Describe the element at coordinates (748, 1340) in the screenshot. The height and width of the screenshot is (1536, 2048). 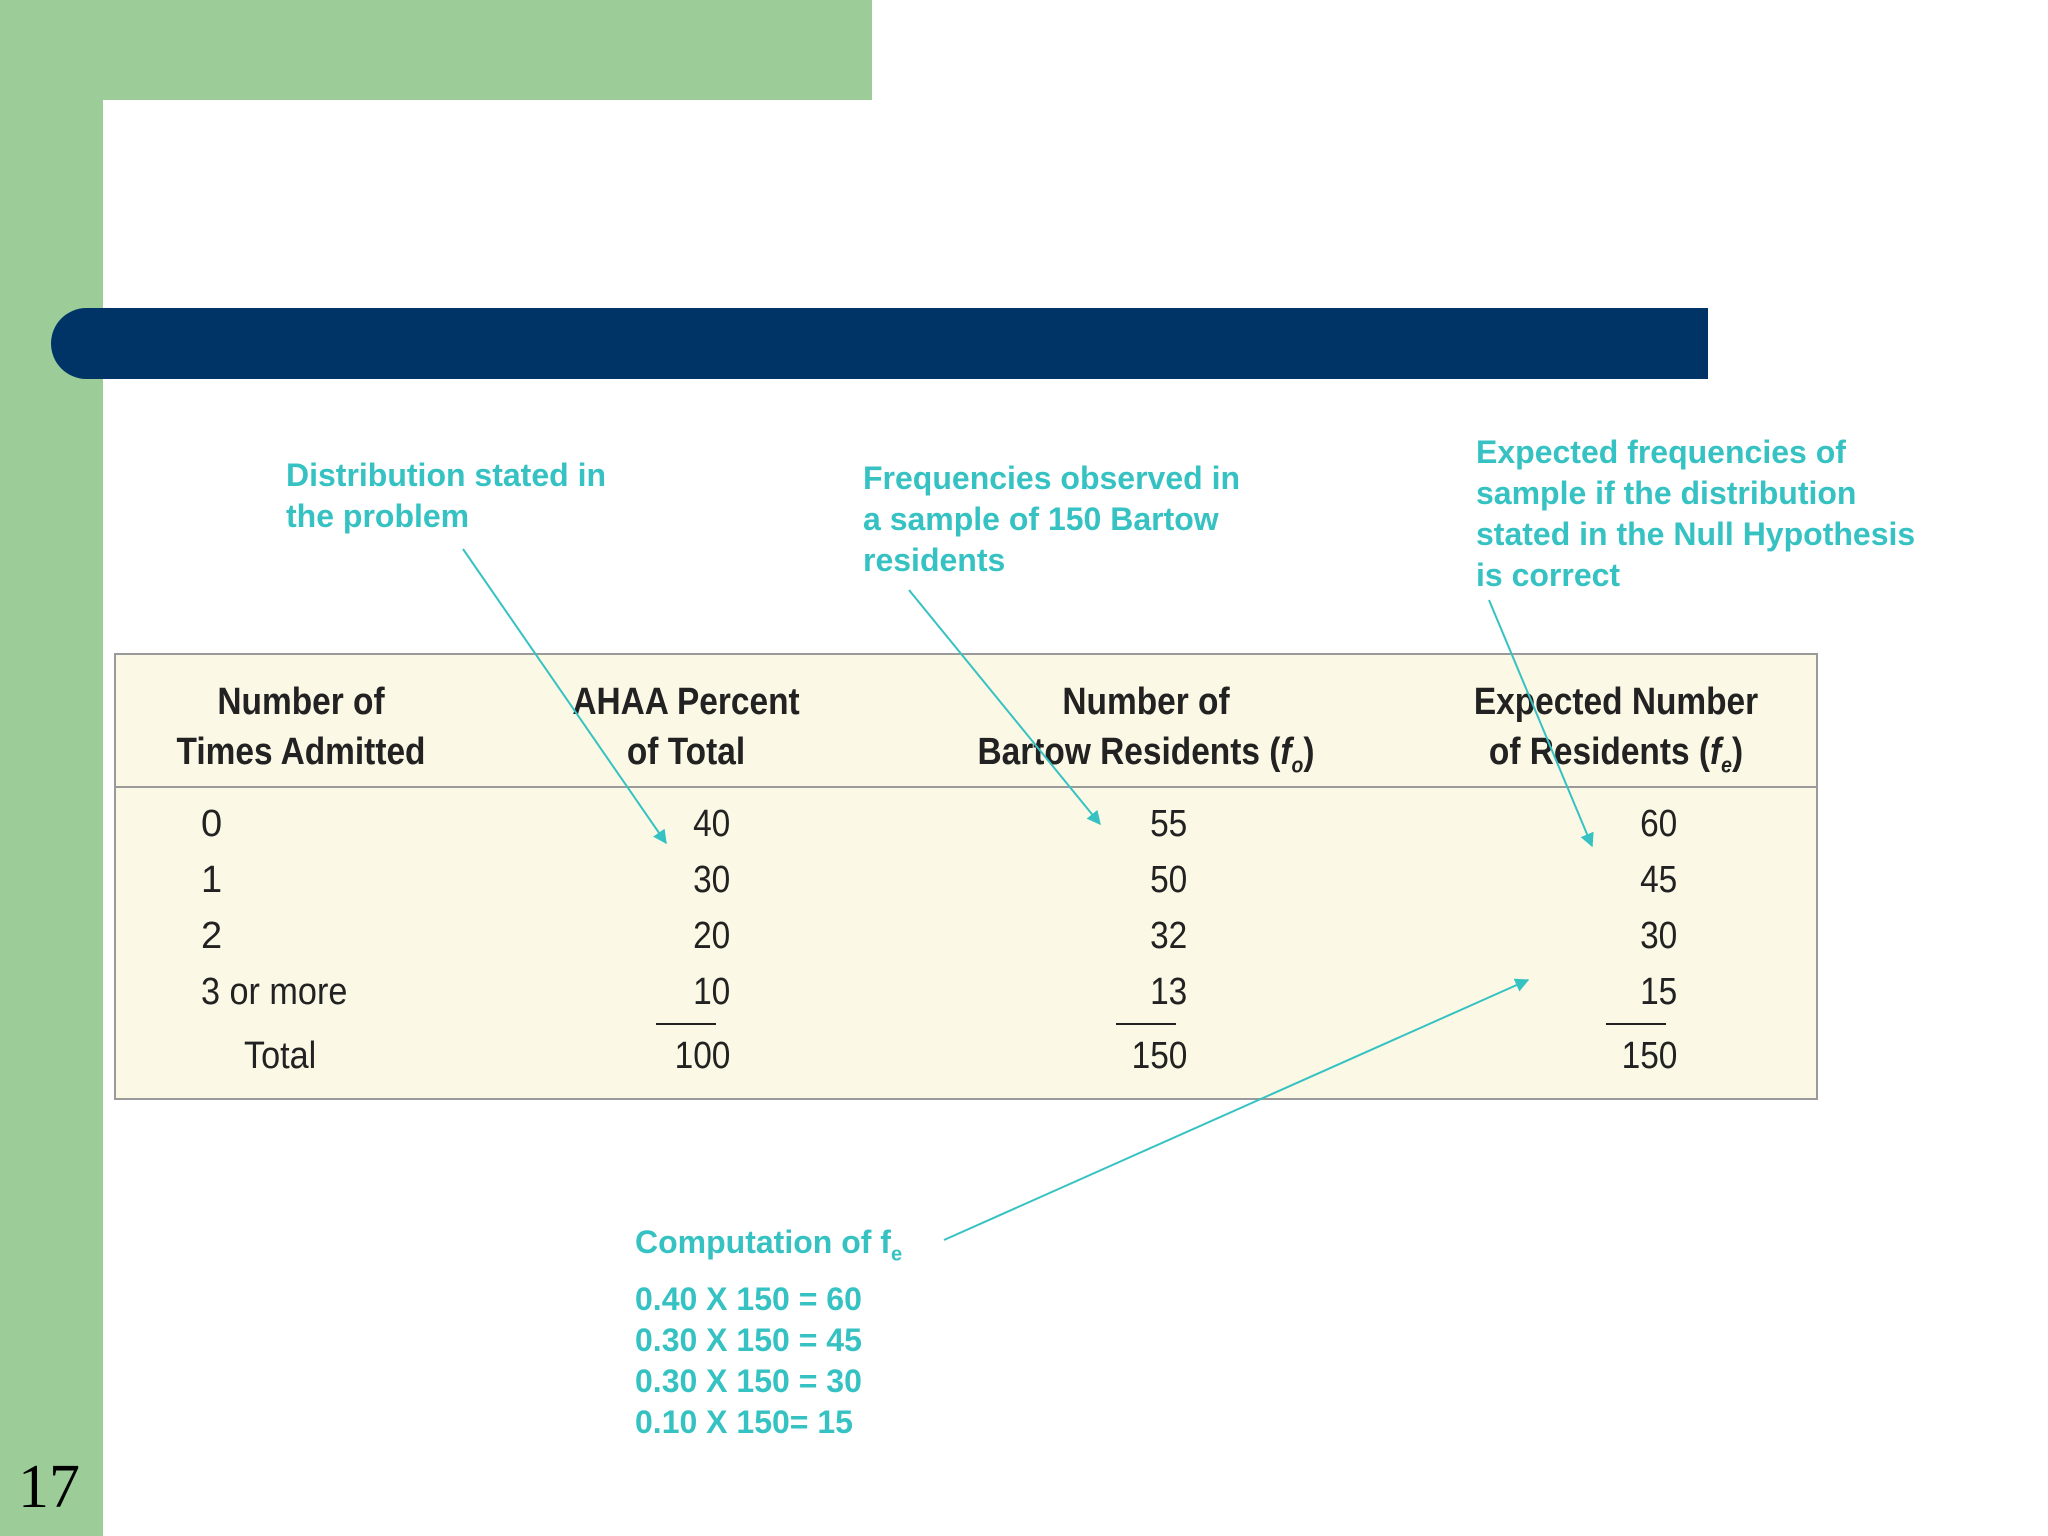
I see `computation-line: 0.30 X 150 = 45` at that location.